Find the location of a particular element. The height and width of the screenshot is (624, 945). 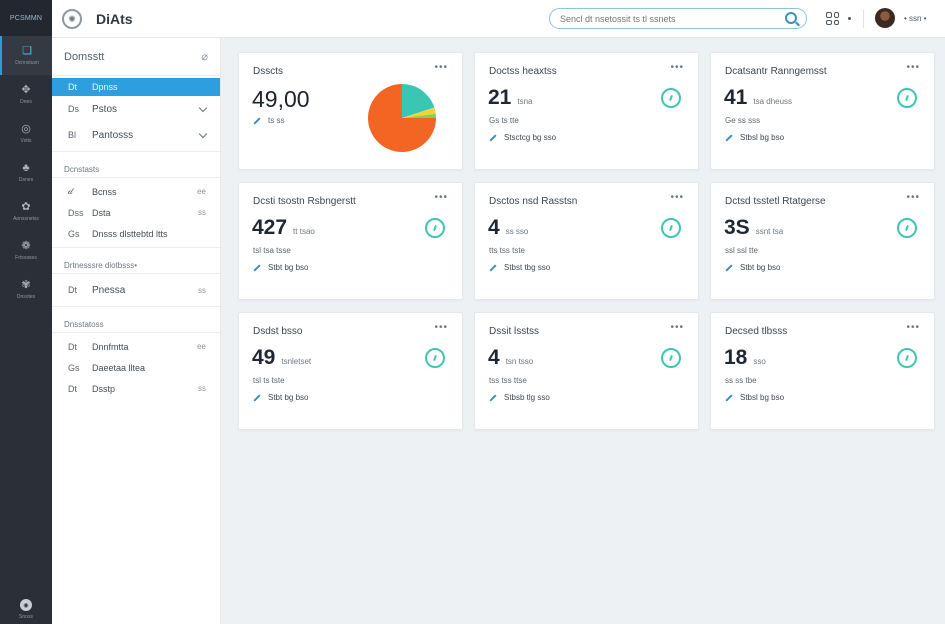

rail-nav-icon: ◎ is located at coordinates (26, 129).